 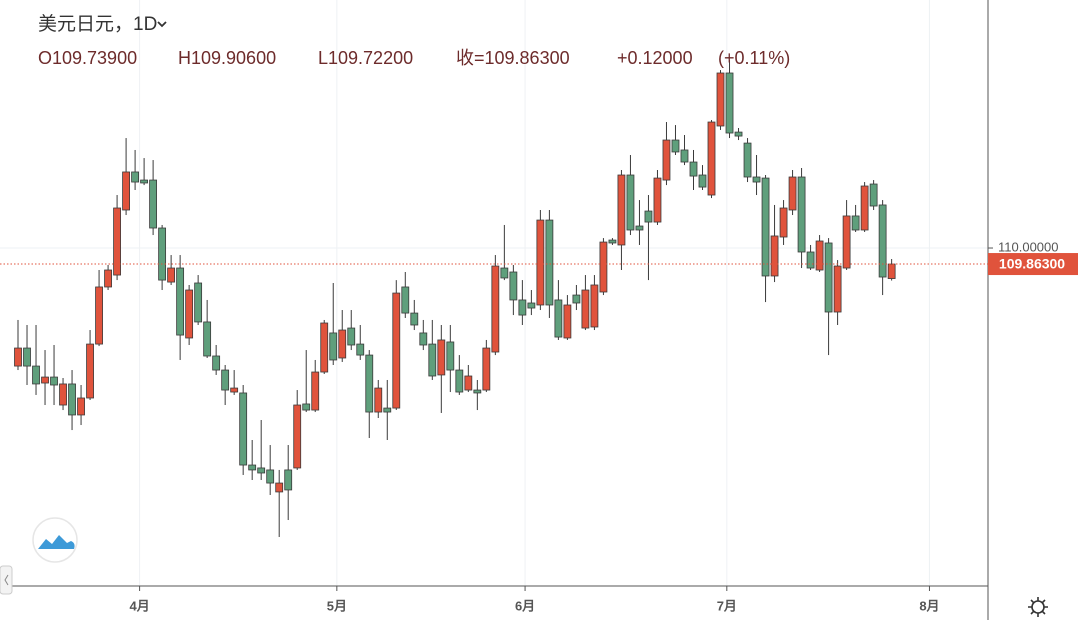 I want to click on logo-icon, so click(x=56, y=542).